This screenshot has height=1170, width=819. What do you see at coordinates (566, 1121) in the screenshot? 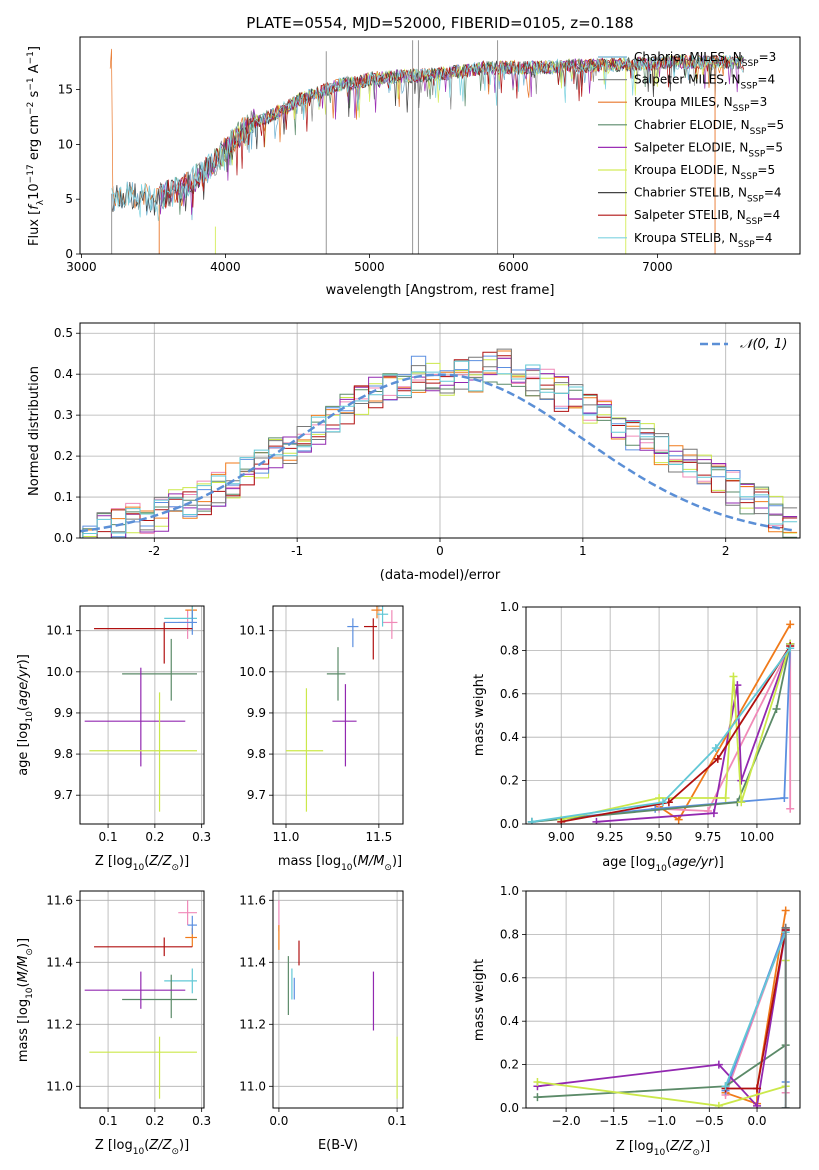
I see `x-tick-label: −2.0` at bounding box center [566, 1121].